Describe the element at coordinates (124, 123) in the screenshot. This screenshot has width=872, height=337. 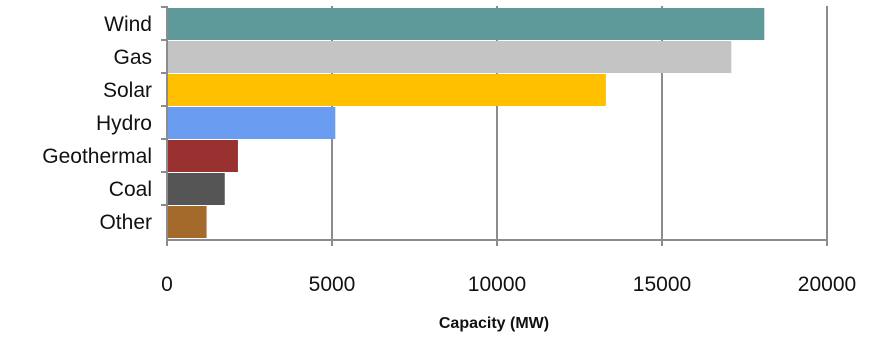
I see `category-label-hydro: Hydro` at that location.